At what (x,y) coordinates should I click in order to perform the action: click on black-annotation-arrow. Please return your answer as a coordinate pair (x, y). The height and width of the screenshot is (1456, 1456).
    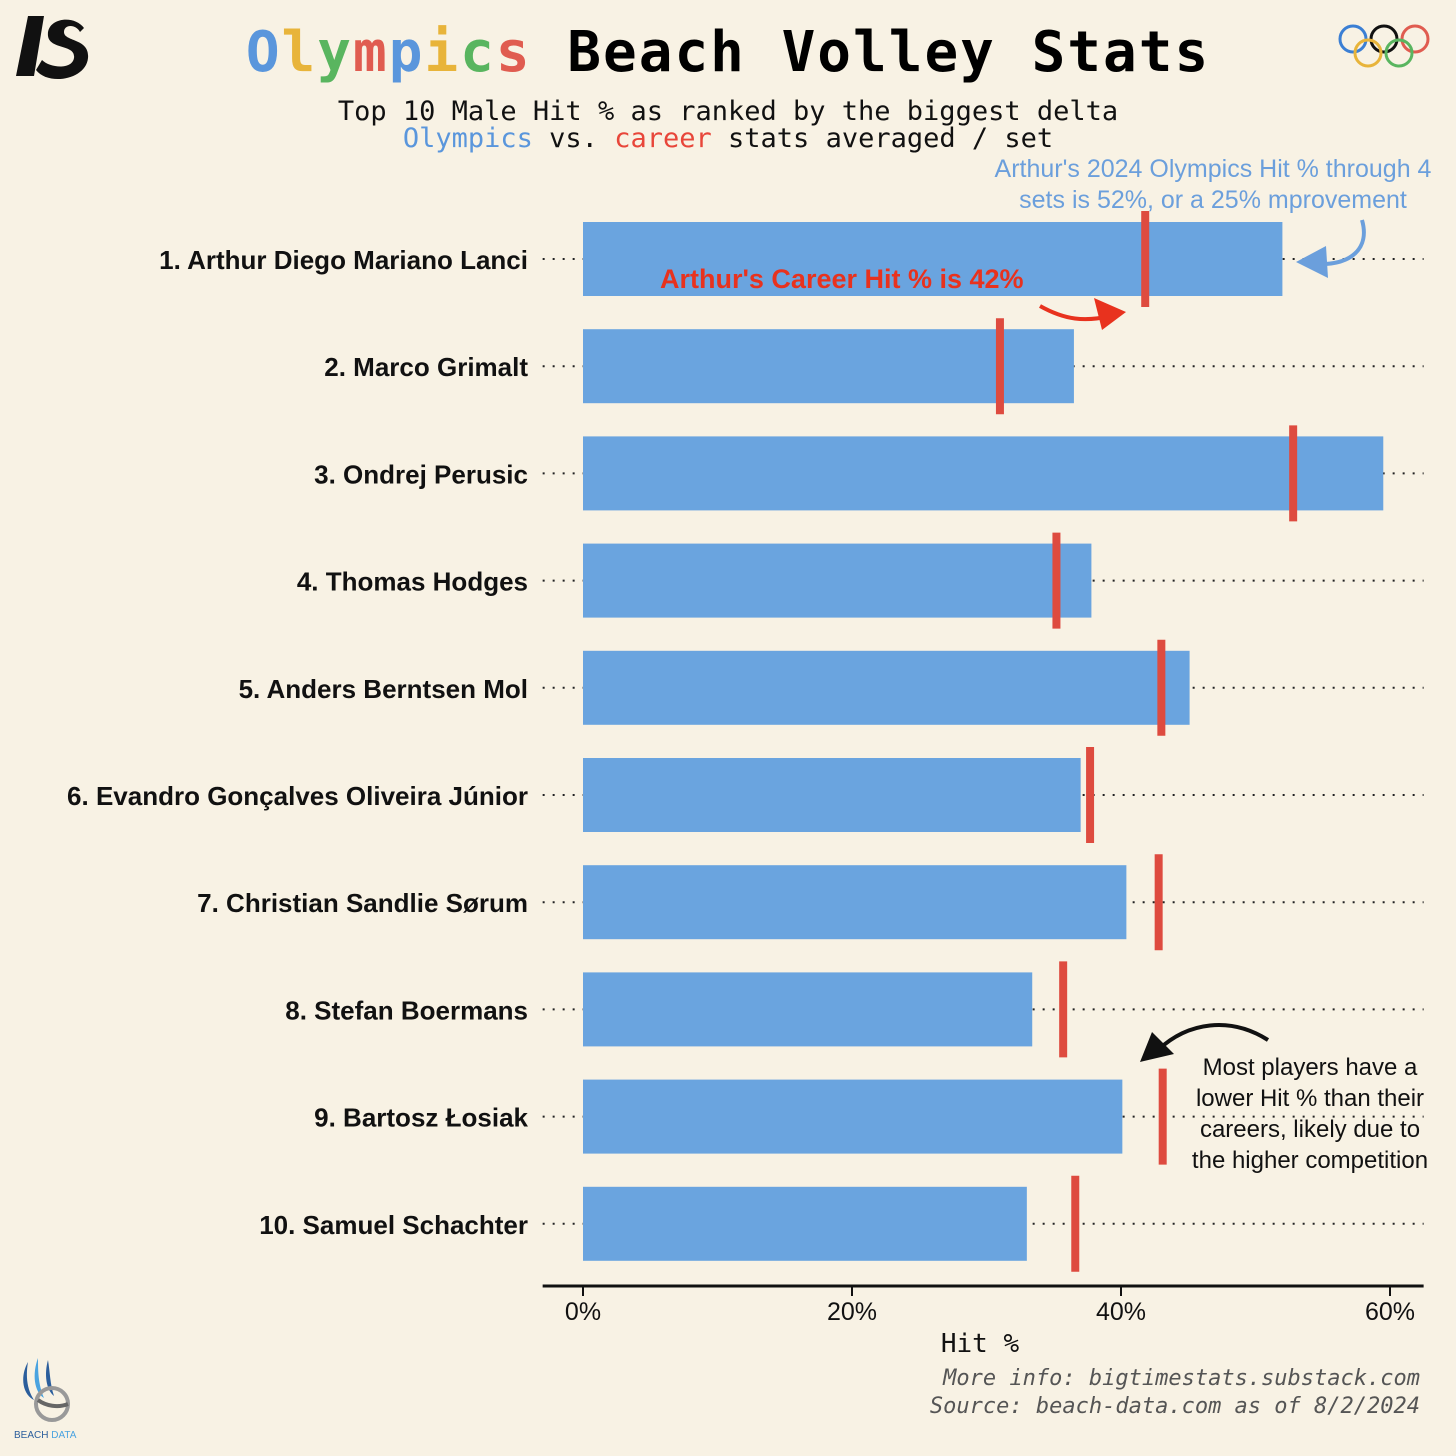
    Looking at the image, I should click on (1213, 1037).